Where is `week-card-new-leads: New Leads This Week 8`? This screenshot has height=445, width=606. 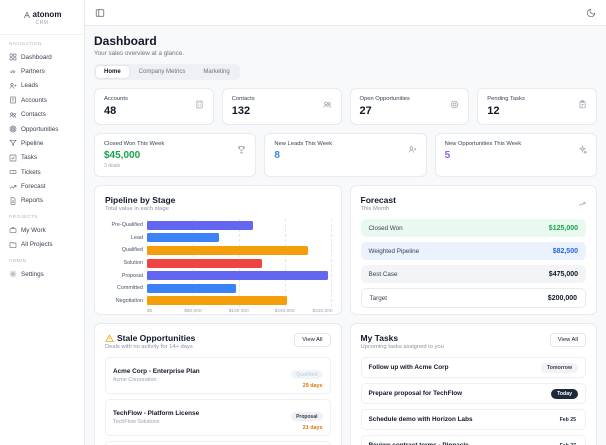 week-card-new-leads: New Leads This Week 8 is located at coordinates (345, 155).